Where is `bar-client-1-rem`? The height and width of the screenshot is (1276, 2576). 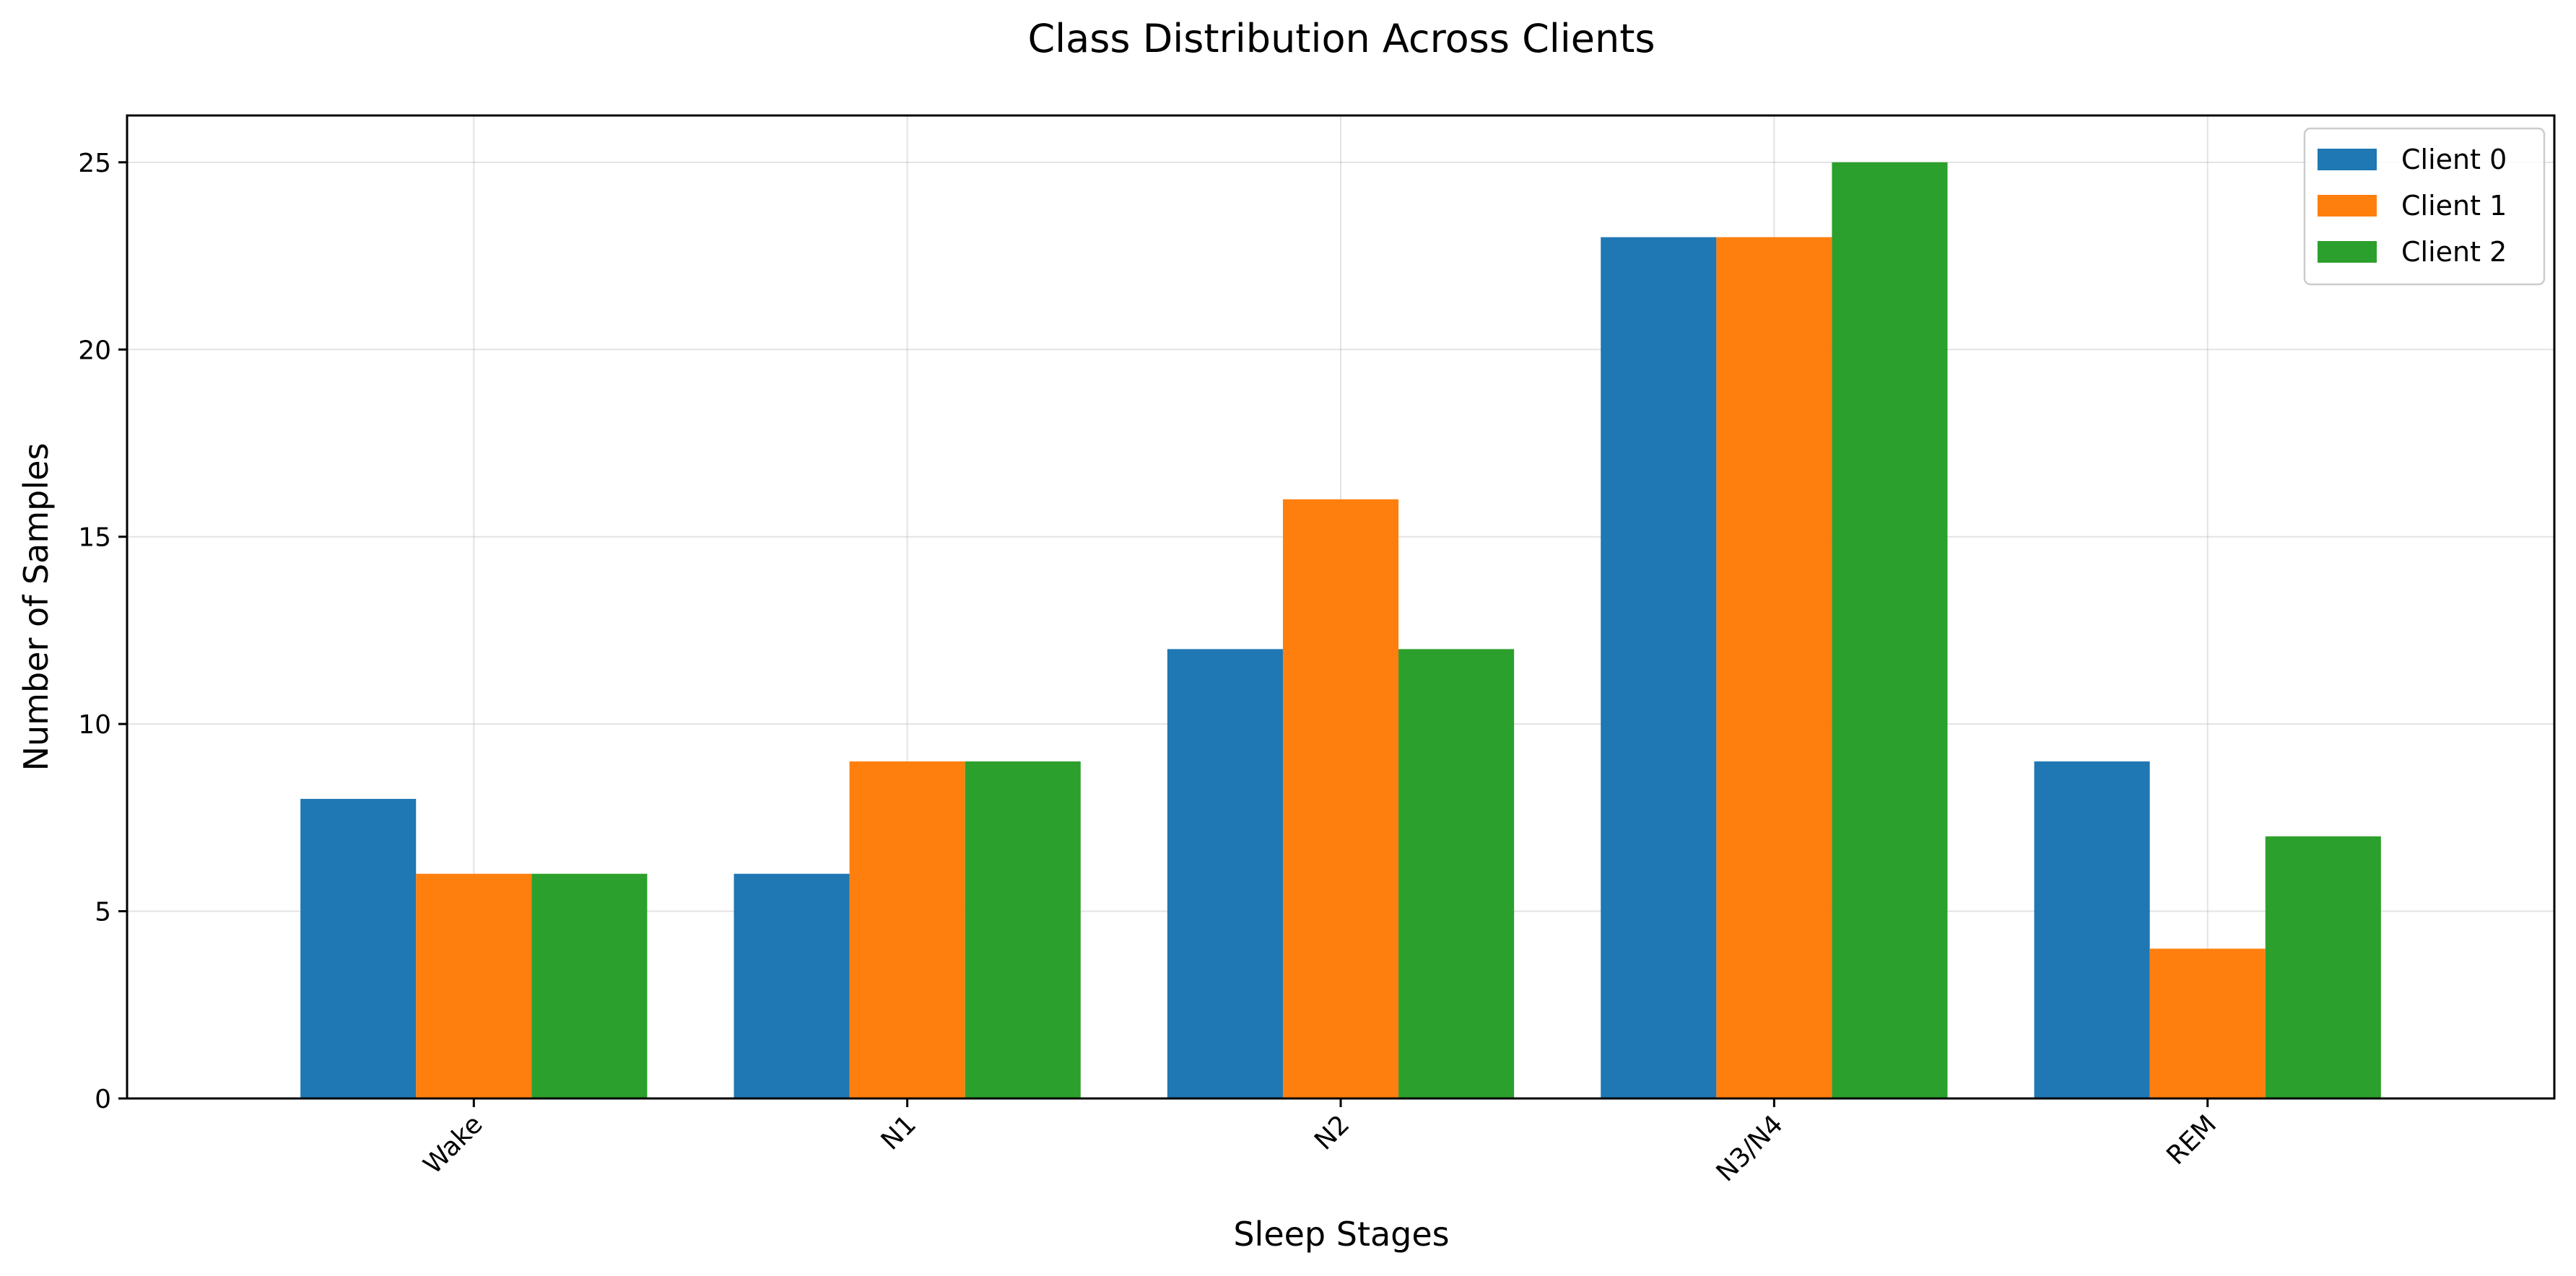
bar-client-1-rem is located at coordinates (2207, 1023).